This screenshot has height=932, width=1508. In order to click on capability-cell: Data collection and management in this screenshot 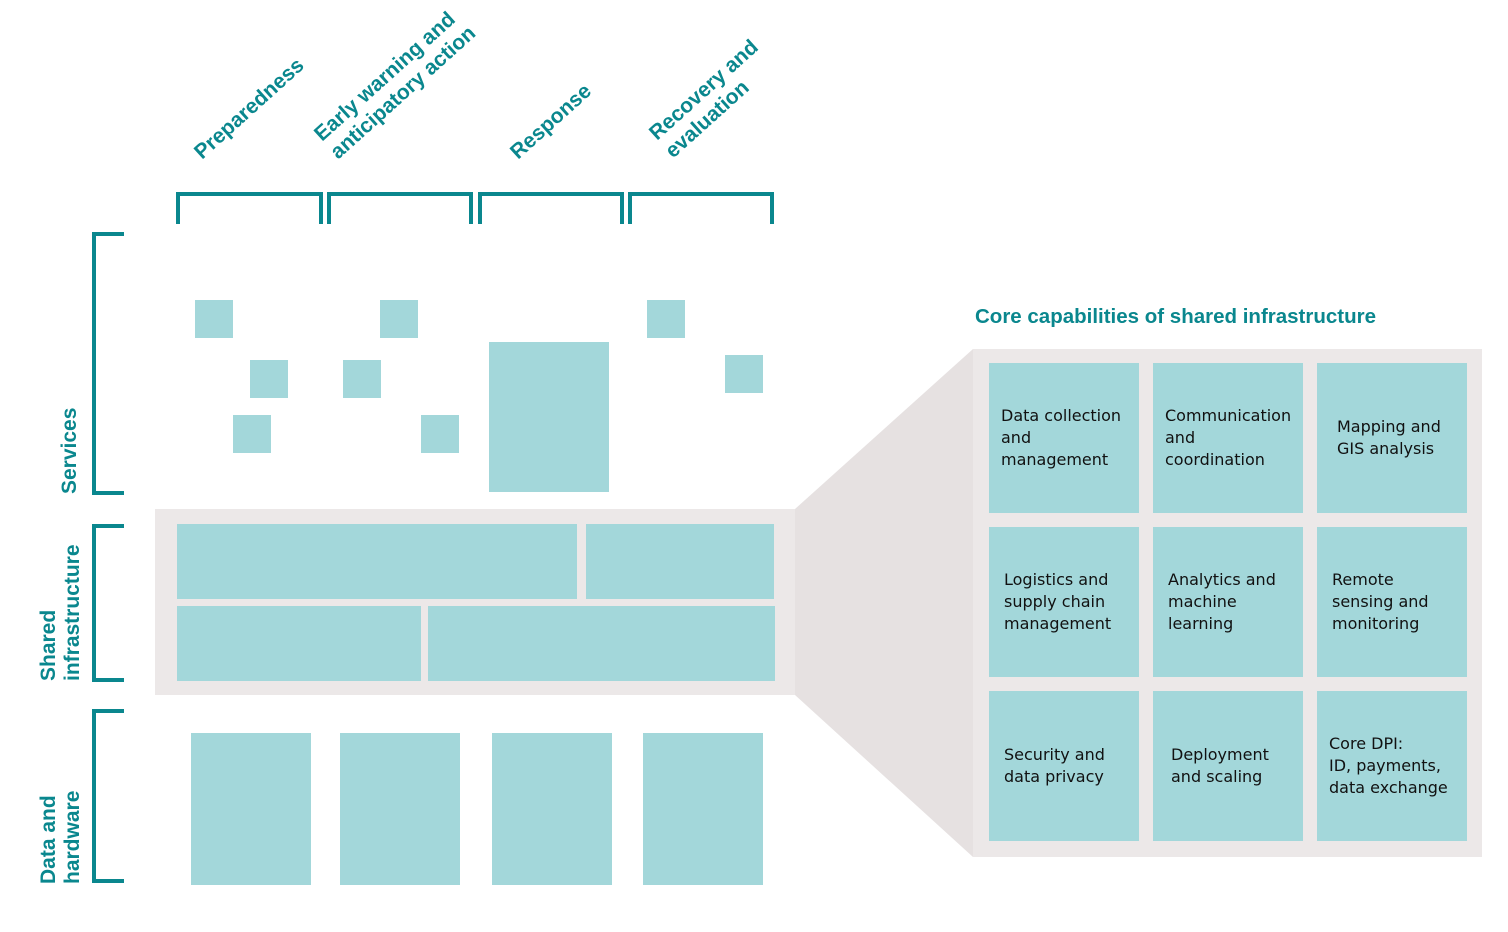, I will do `click(1064, 438)`.